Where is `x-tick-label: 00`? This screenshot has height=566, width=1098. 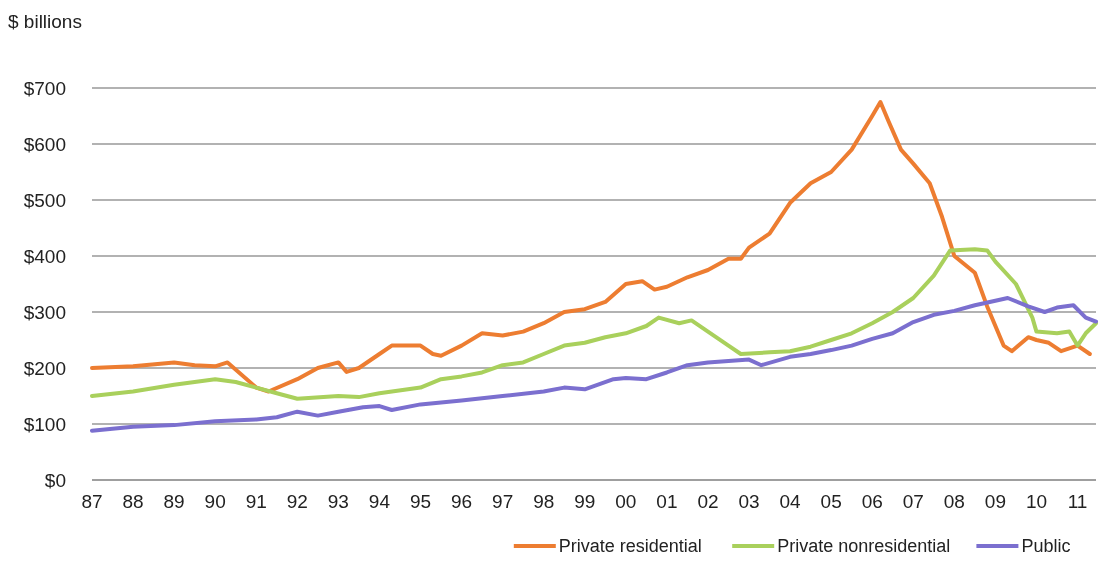 x-tick-label: 00 is located at coordinates (626, 501).